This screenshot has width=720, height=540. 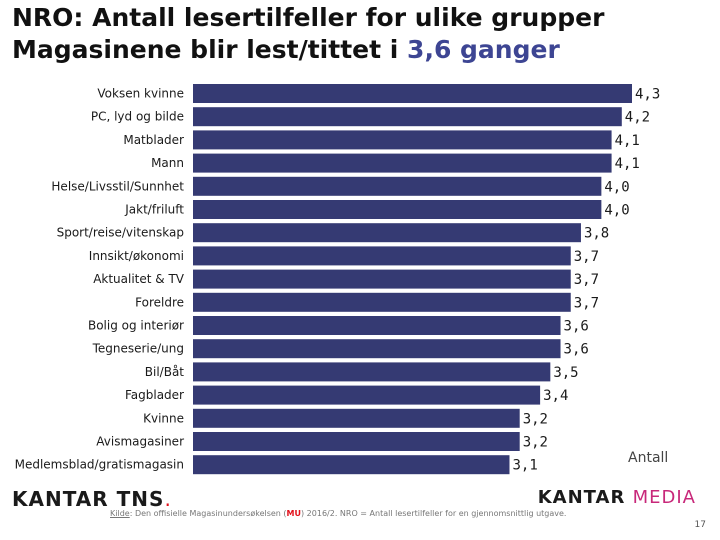 I want to click on category-label-foreldre: Foreldre, so click(x=159, y=302).